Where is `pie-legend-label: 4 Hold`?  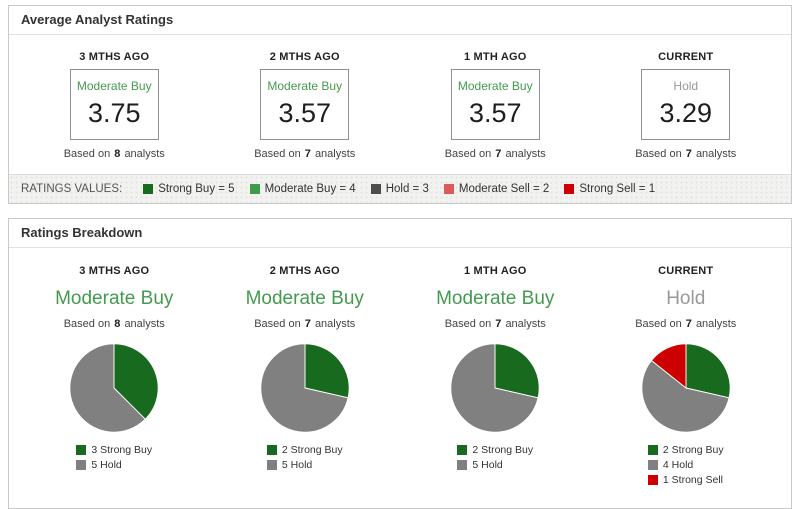 pie-legend-label: 4 Hold is located at coordinates (678, 465).